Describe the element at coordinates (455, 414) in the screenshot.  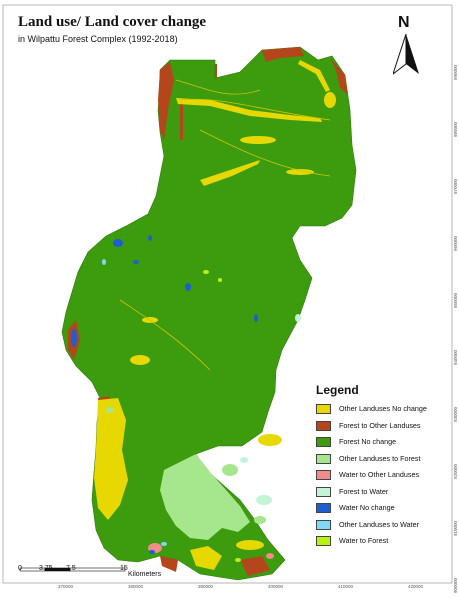
I see `y-tick-label: 930000` at that location.